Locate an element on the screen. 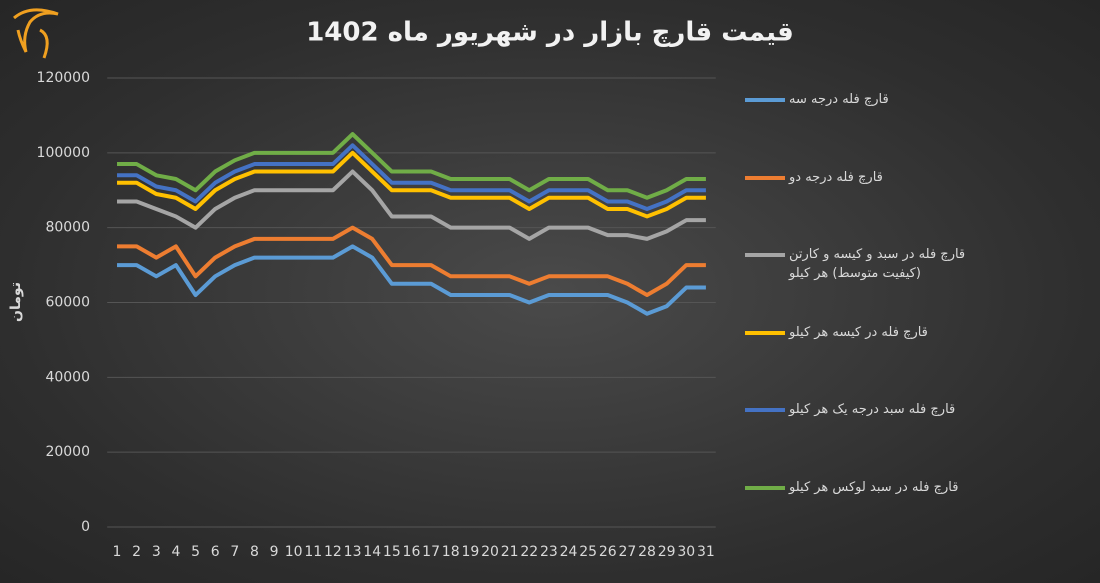 The width and height of the screenshot is (1100, 583). x-tick-label: 28 is located at coordinates (647, 552).